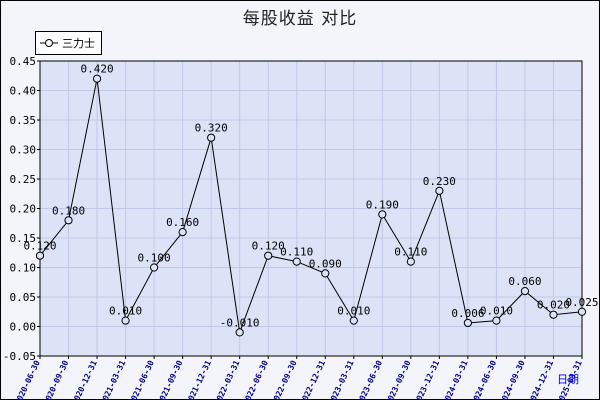 This screenshot has height=400, width=600. What do you see at coordinates (211, 128) in the screenshot?
I see `data-label: 0.320` at bounding box center [211, 128].